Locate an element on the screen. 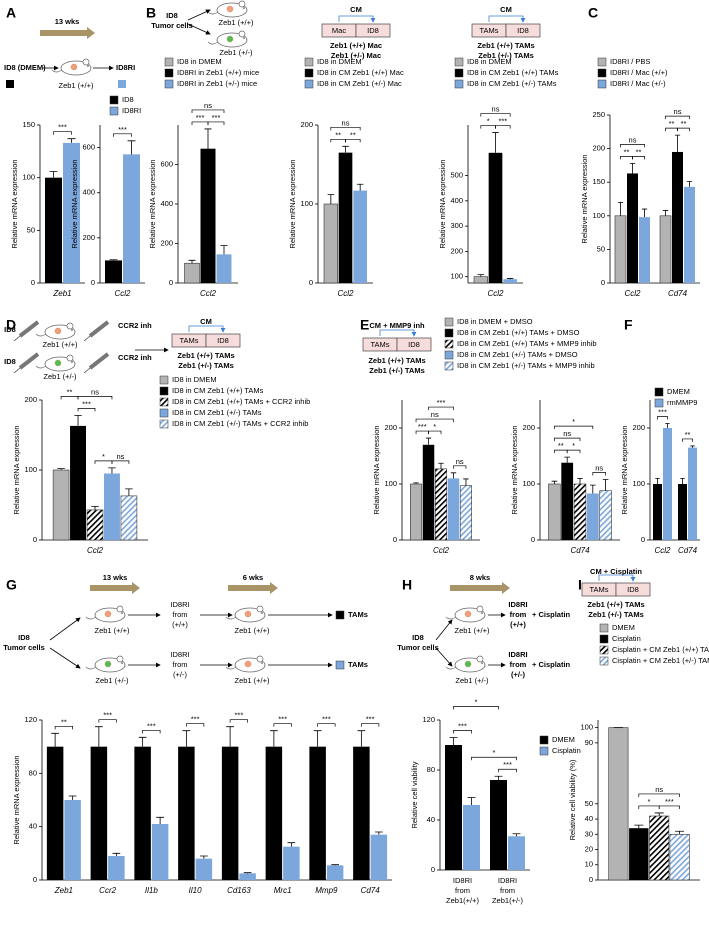 The width and height of the screenshot is (709, 926). schematic-label: Zeb1 (+/-) Mac is located at coordinates (356, 55).